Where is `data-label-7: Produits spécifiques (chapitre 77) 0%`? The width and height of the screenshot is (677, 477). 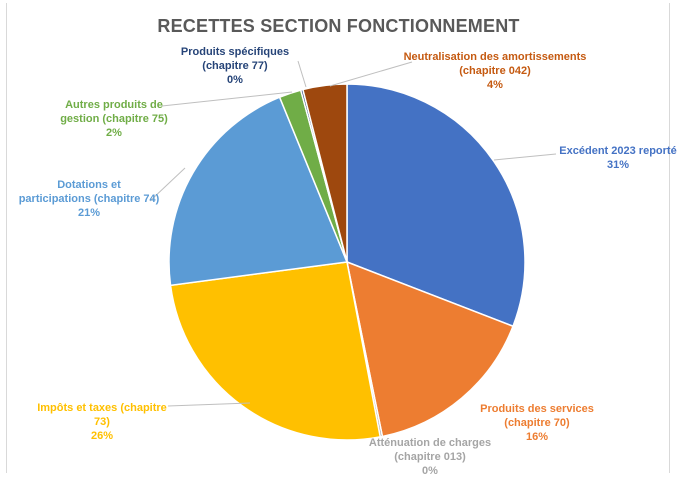
data-label-7: Produits spécifiques (chapitre 77) 0% is located at coordinates (235, 66).